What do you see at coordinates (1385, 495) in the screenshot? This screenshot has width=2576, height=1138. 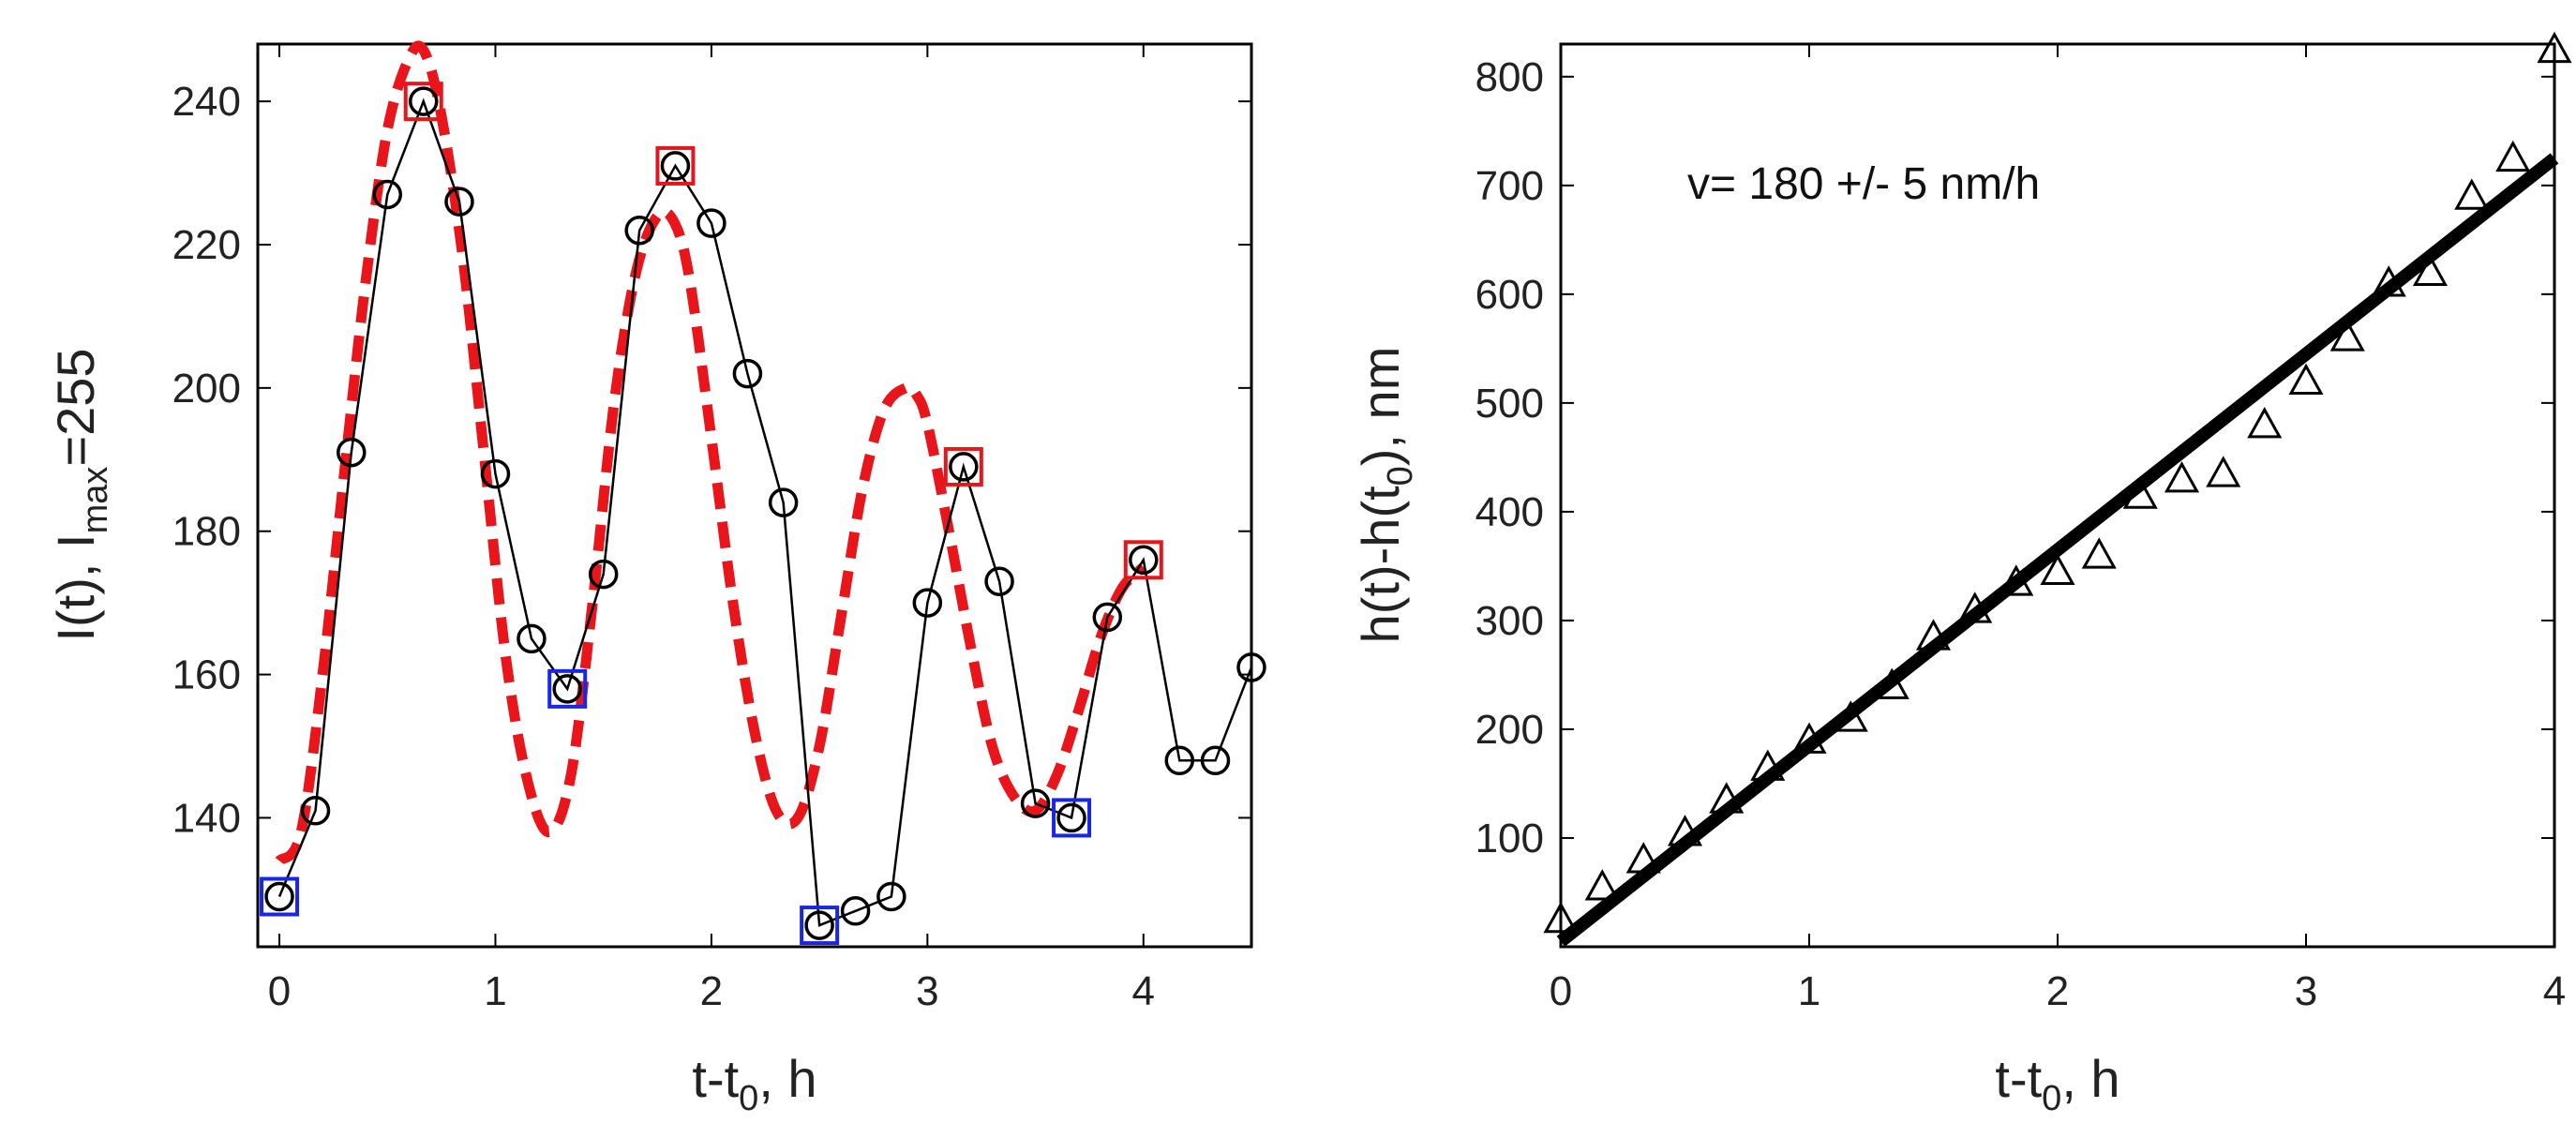 I see `height-ylabel: h(t)-h(t0), nm` at bounding box center [1385, 495].